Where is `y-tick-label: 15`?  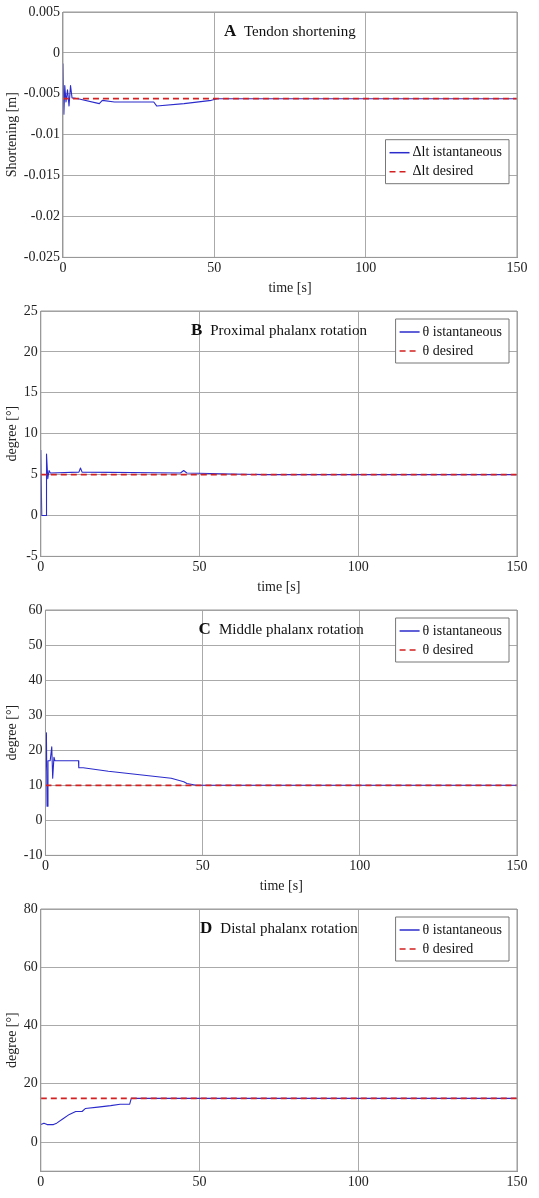
y-tick-label: 15 is located at coordinates (30, 392).